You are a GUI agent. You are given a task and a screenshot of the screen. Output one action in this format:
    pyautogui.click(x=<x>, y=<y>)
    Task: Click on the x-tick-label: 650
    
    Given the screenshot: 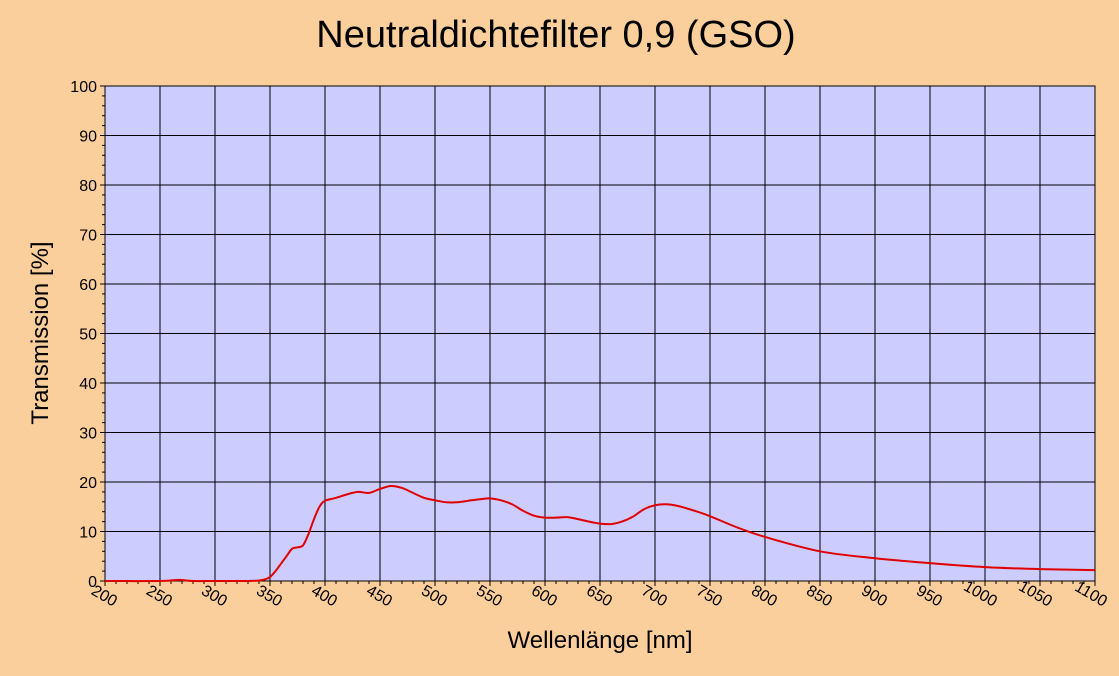 What is the action you would take?
    pyautogui.click(x=599, y=596)
    